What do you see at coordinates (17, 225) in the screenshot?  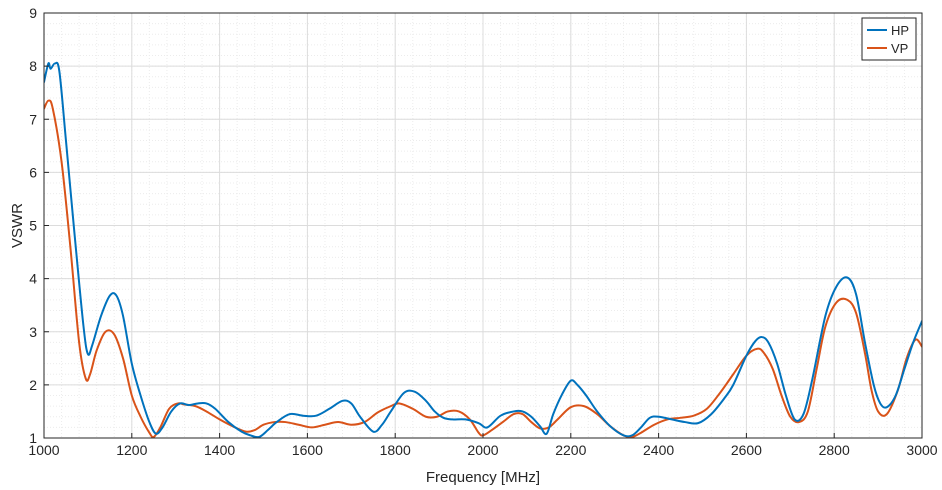 I see `y-axis-title: VSWR` at bounding box center [17, 225].